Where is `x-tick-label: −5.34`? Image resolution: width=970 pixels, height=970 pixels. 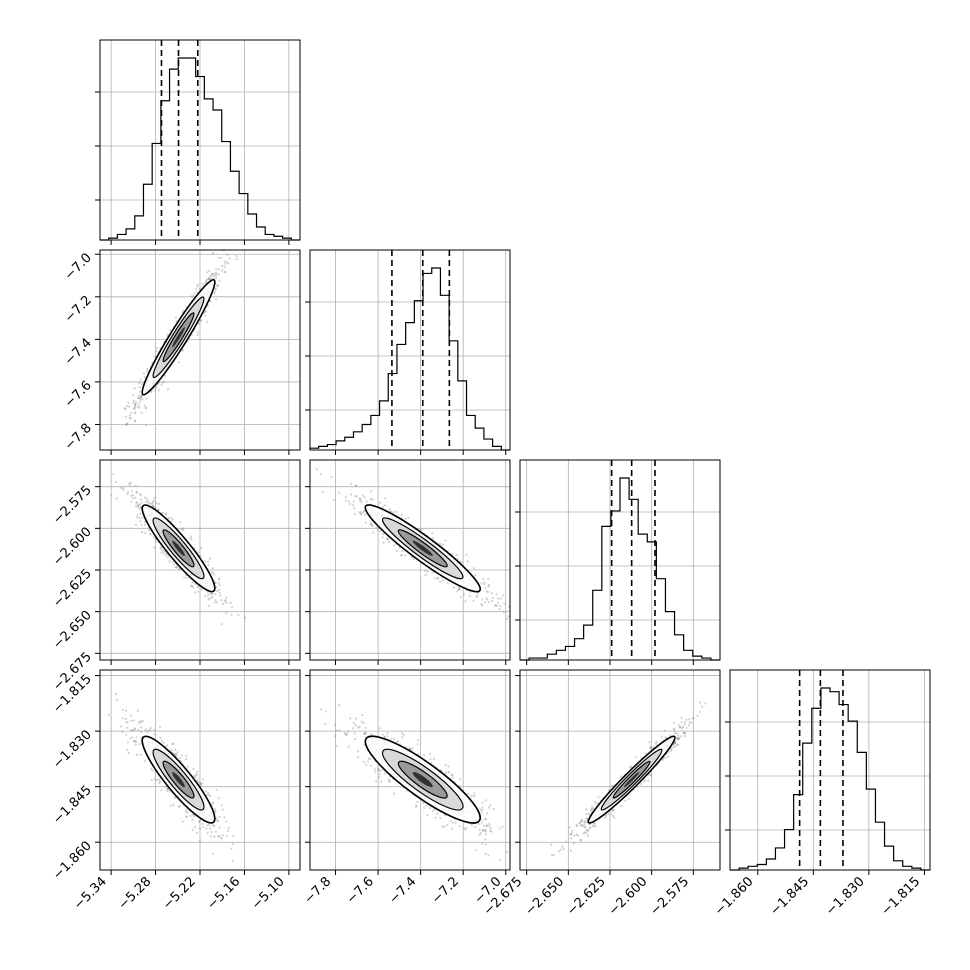
x-tick-label: −5.34 is located at coordinates (90, 893).